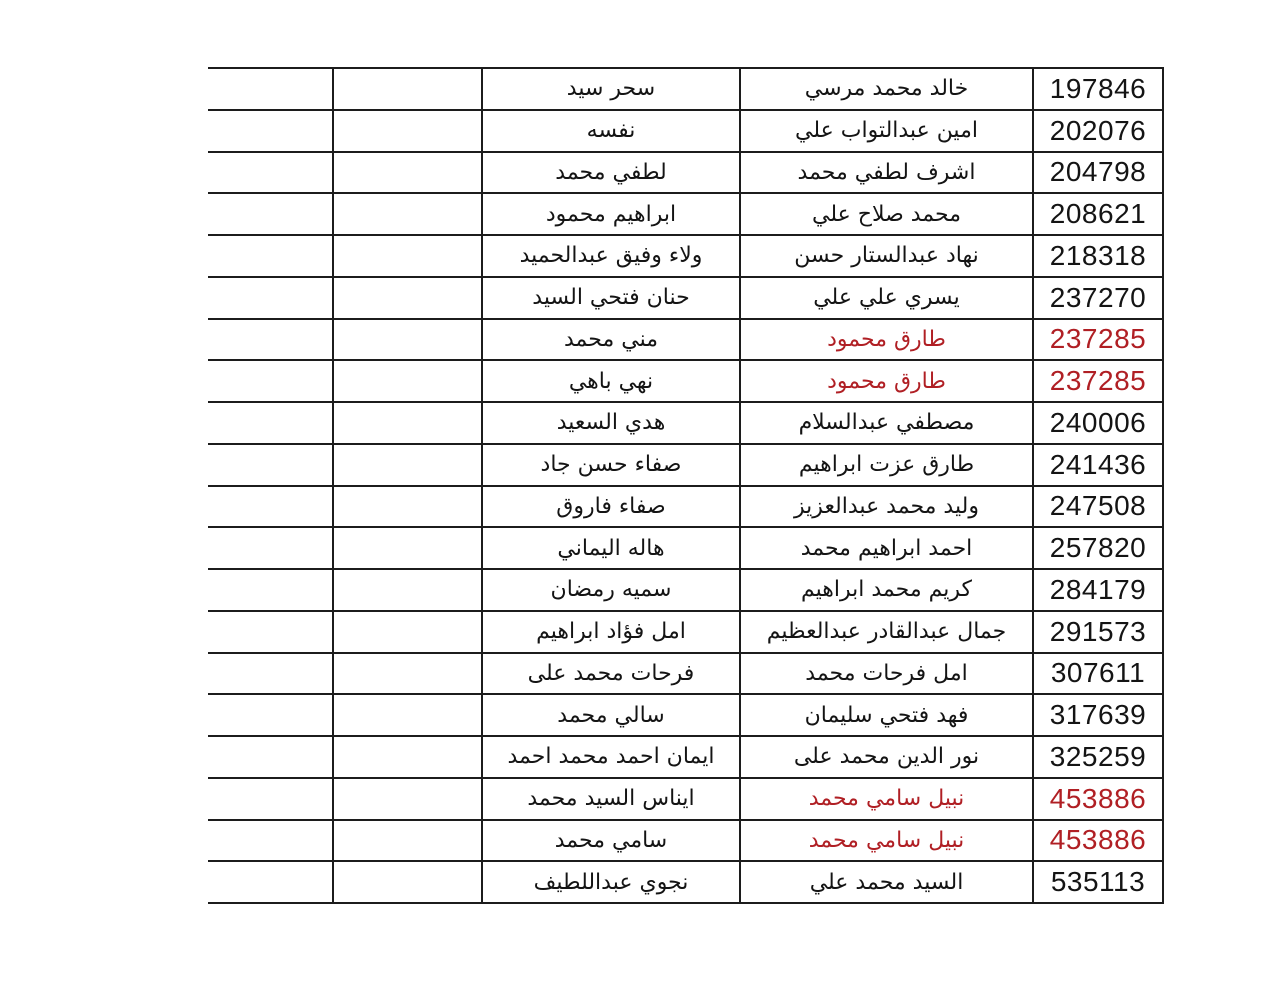  What do you see at coordinates (886, 757) in the screenshot?
I see `cell-person-name: نور الدين محمد على` at bounding box center [886, 757].